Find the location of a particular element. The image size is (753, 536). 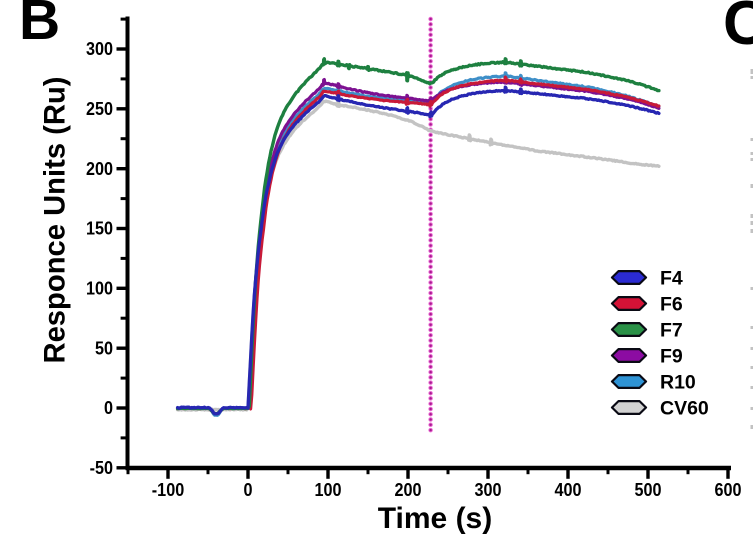

svg-text: 400 is located at coordinates (568, 490).